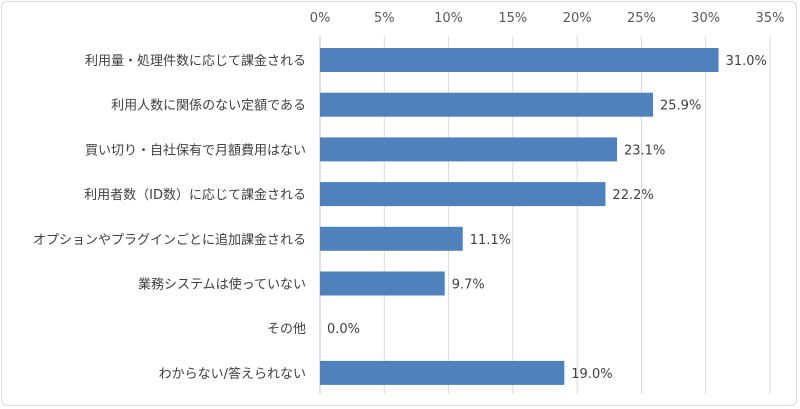 The image size is (800, 409). I want to click on x-tick-label: 25%, so click(641, 18).